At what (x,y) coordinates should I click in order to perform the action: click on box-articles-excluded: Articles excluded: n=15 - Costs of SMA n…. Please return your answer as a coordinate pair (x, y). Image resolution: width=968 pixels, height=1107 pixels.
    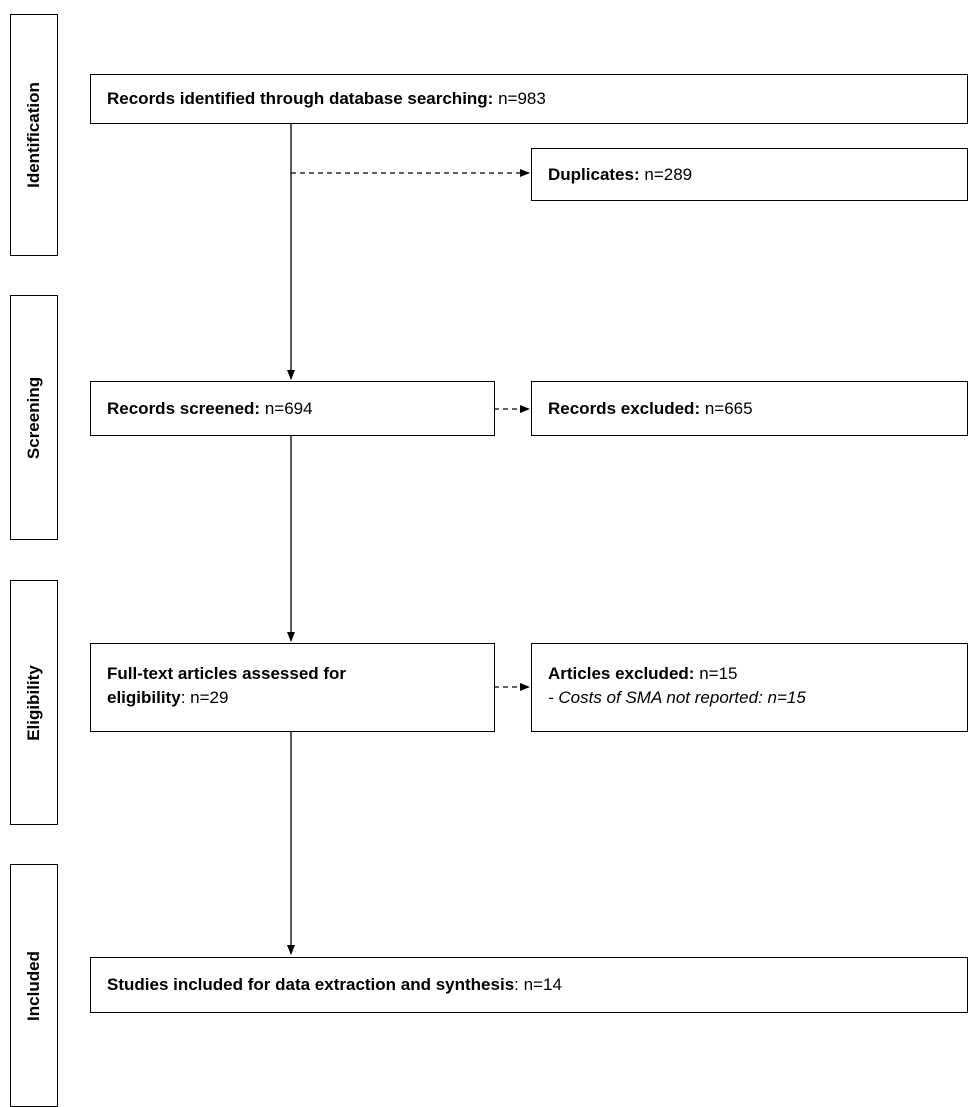
    Looking at the image, I should click on (749, 687).